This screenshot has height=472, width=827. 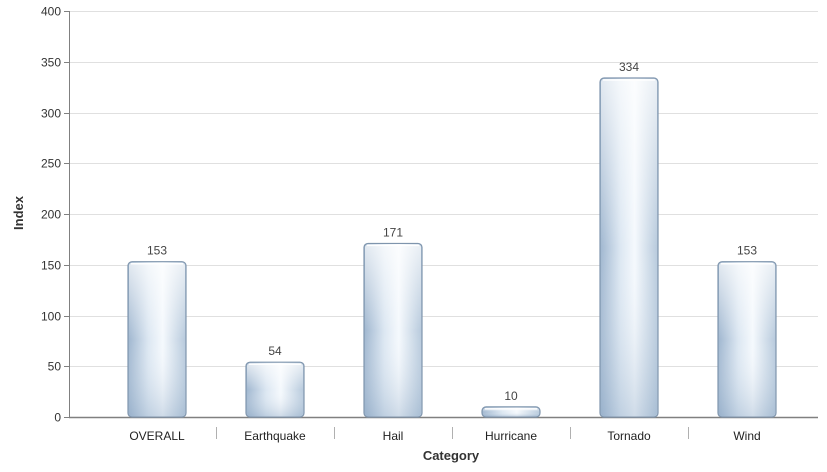 What do you see at coordinates (451, 455) in the screenshot?
I see `x-axis-title: Category` at bounding box center [451, 455].